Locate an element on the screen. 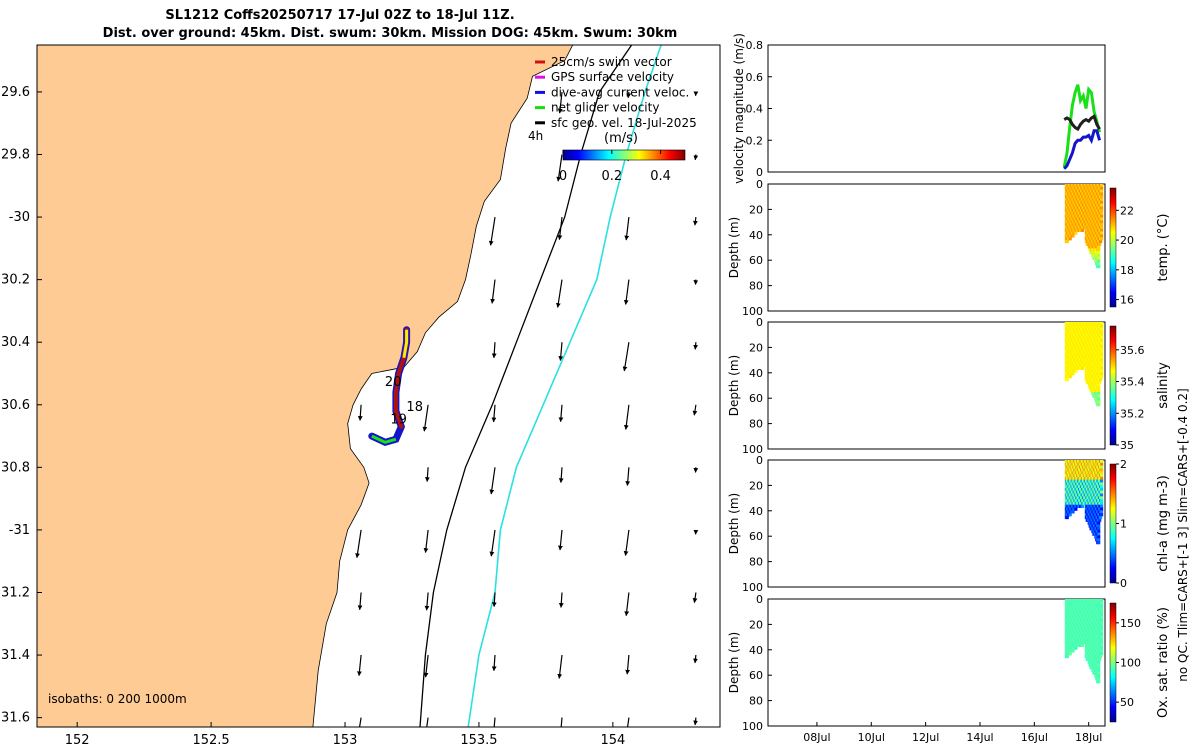  legend-entry: net glider velocity is located at coordinates (605, 108).